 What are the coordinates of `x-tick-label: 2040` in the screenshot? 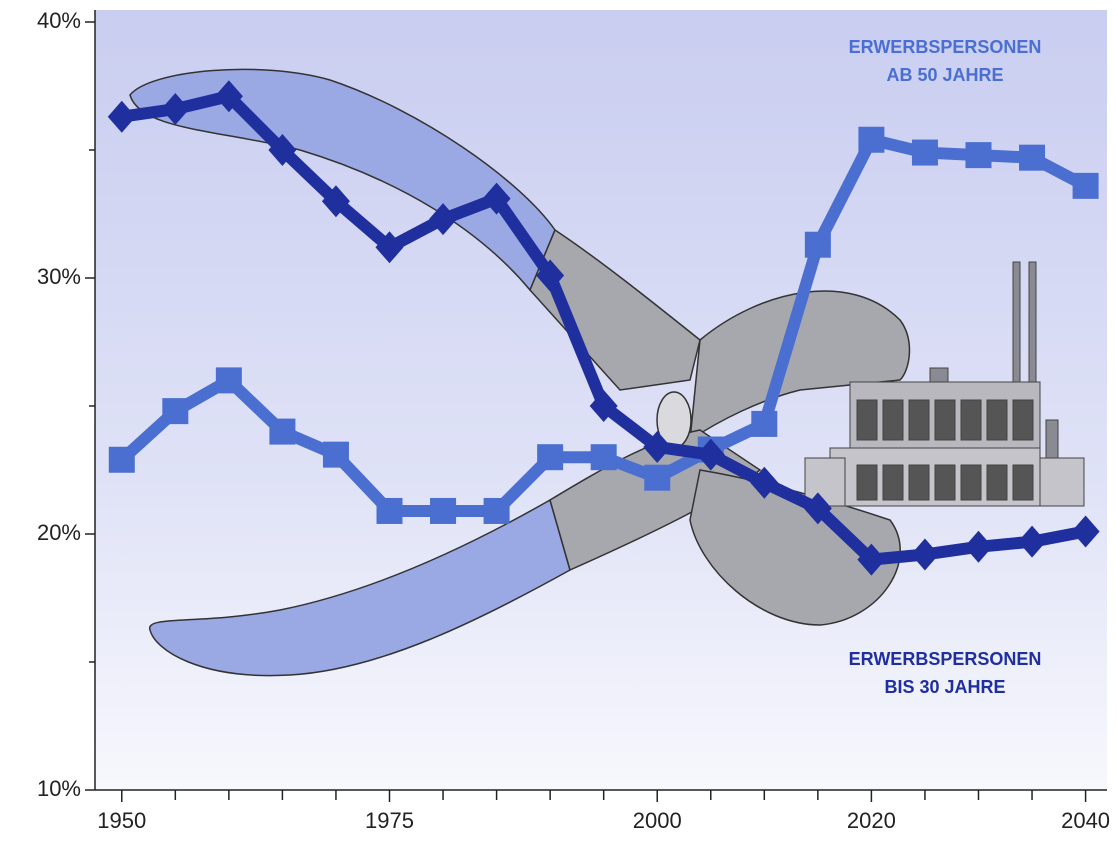 It's located at (1085, 820).